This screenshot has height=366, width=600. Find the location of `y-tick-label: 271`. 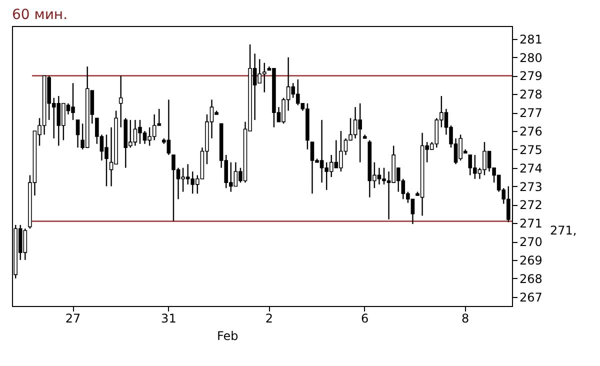

y-tick-label: 271 is located at coordinates (531, 223).